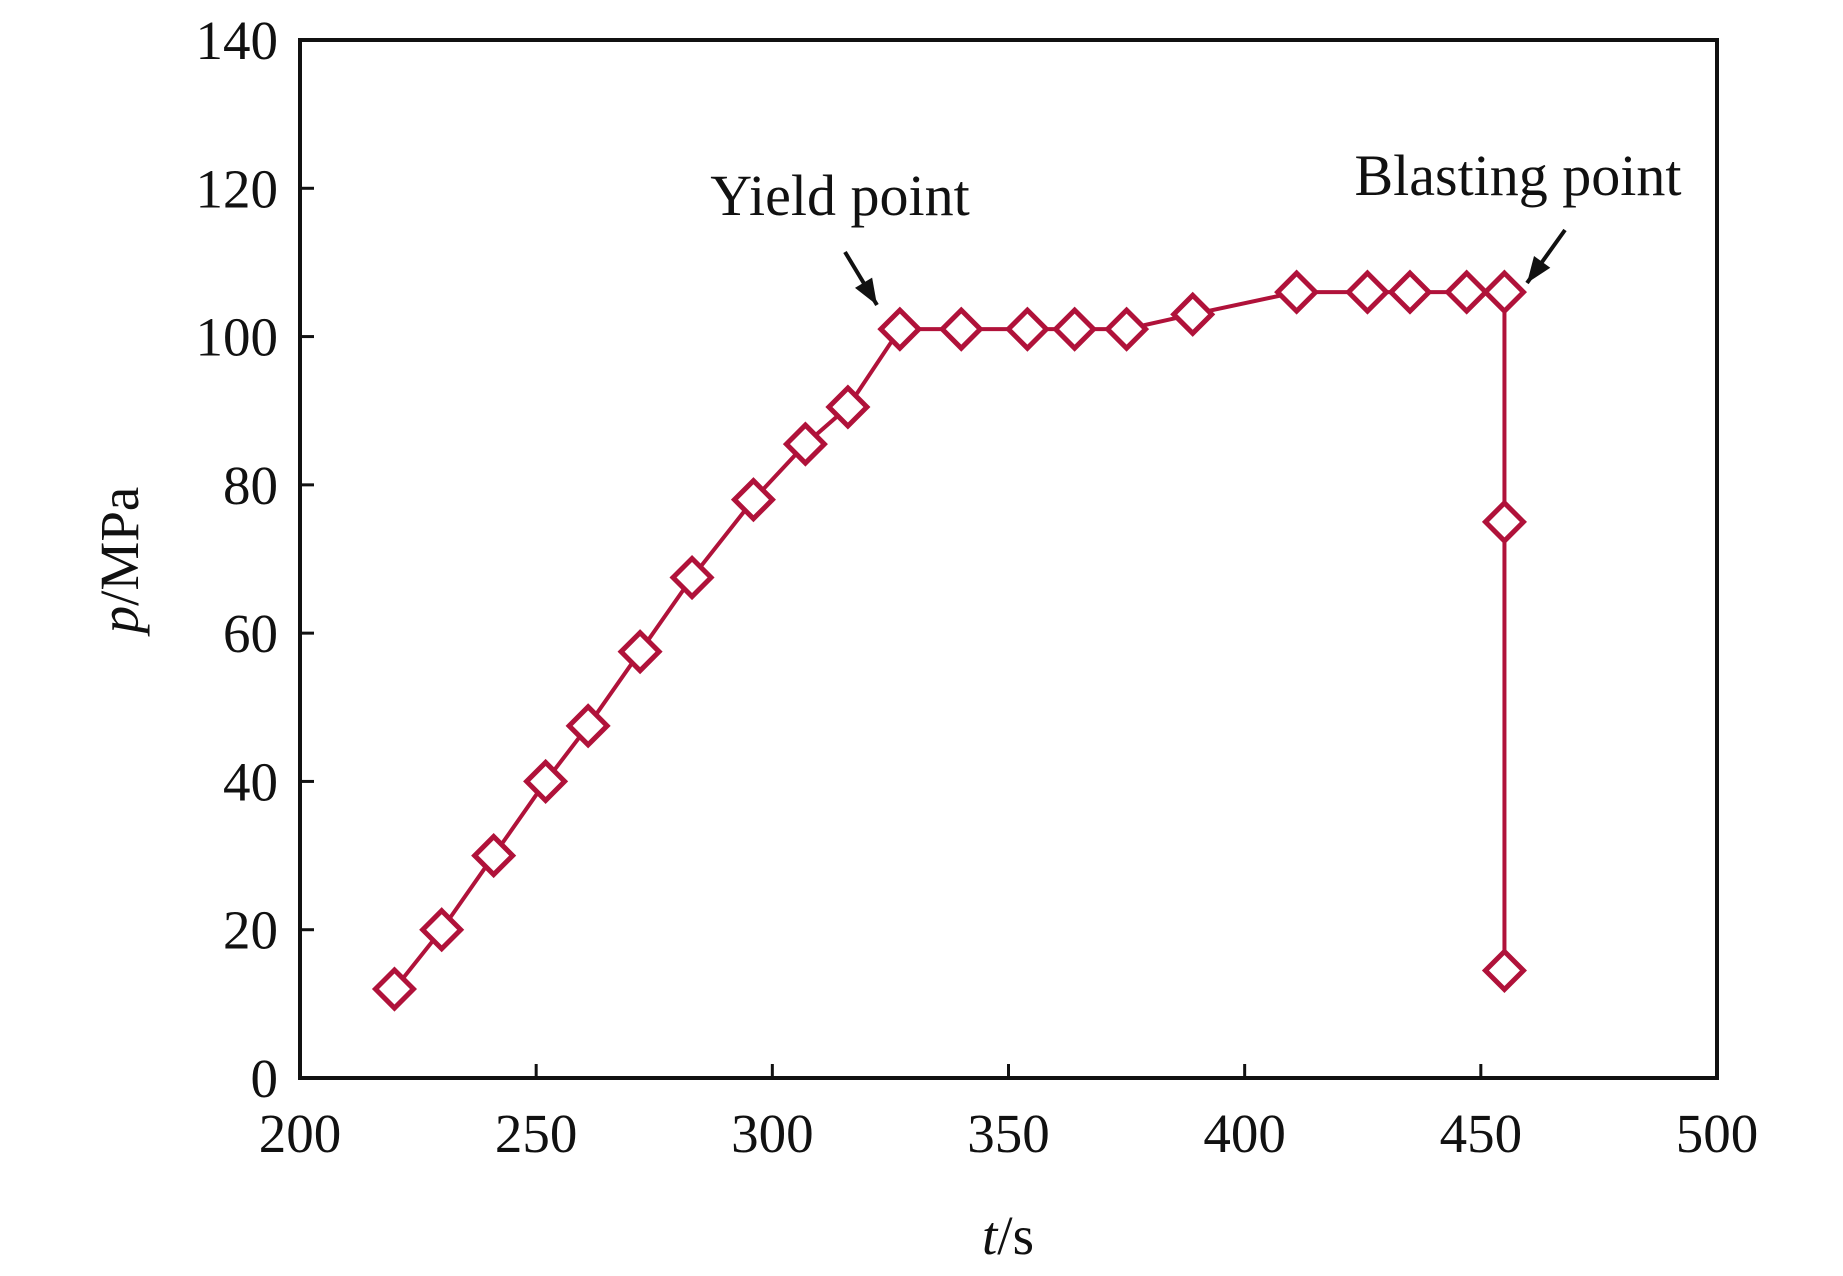 This screenshot has height=1276, width=1843. I want to click on y-axis-title: p/MPa, so click(119, 562).